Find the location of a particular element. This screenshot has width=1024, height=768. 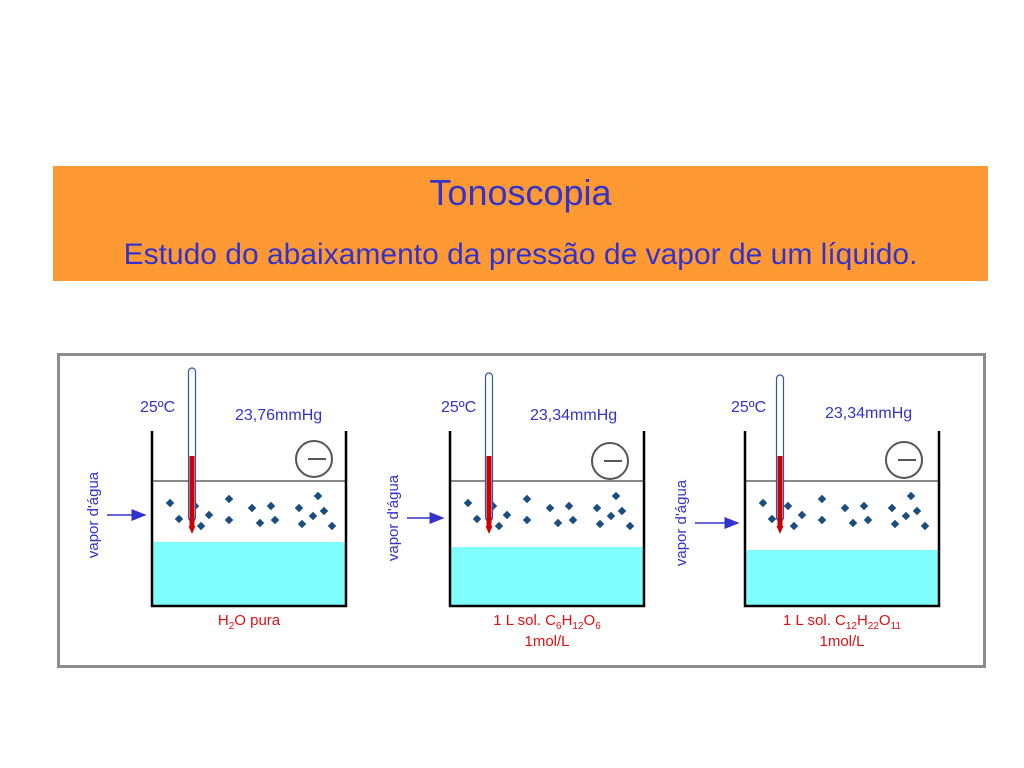

beaker-group-1: 25ºC 23,76mmHg vapor d'água H2​O pura is located at coordinates (216, 499).